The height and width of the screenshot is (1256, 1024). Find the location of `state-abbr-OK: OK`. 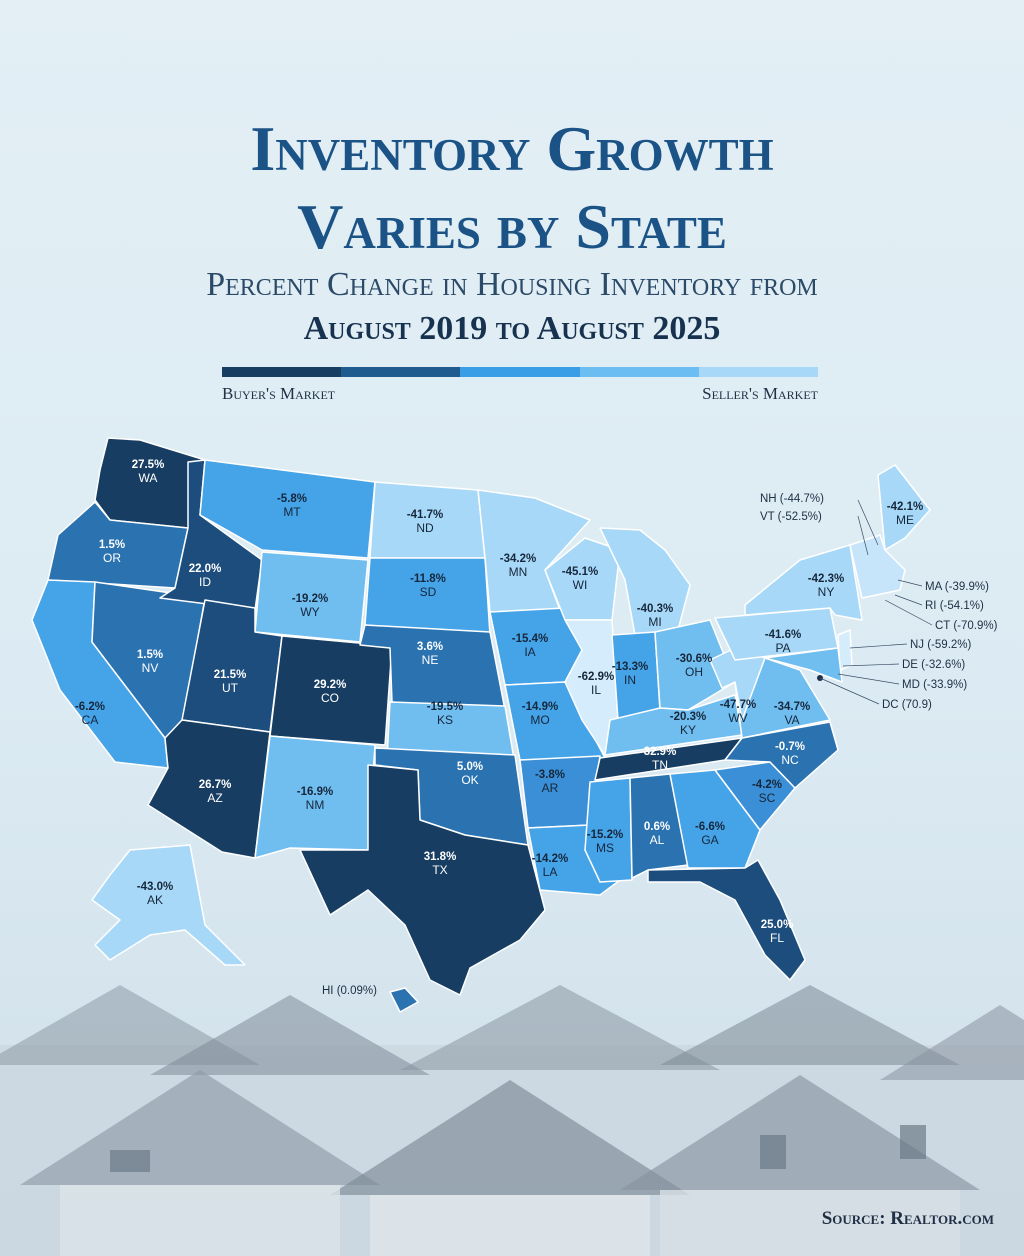

state-abbr-OK: OK is located at coordinates (469, 780).